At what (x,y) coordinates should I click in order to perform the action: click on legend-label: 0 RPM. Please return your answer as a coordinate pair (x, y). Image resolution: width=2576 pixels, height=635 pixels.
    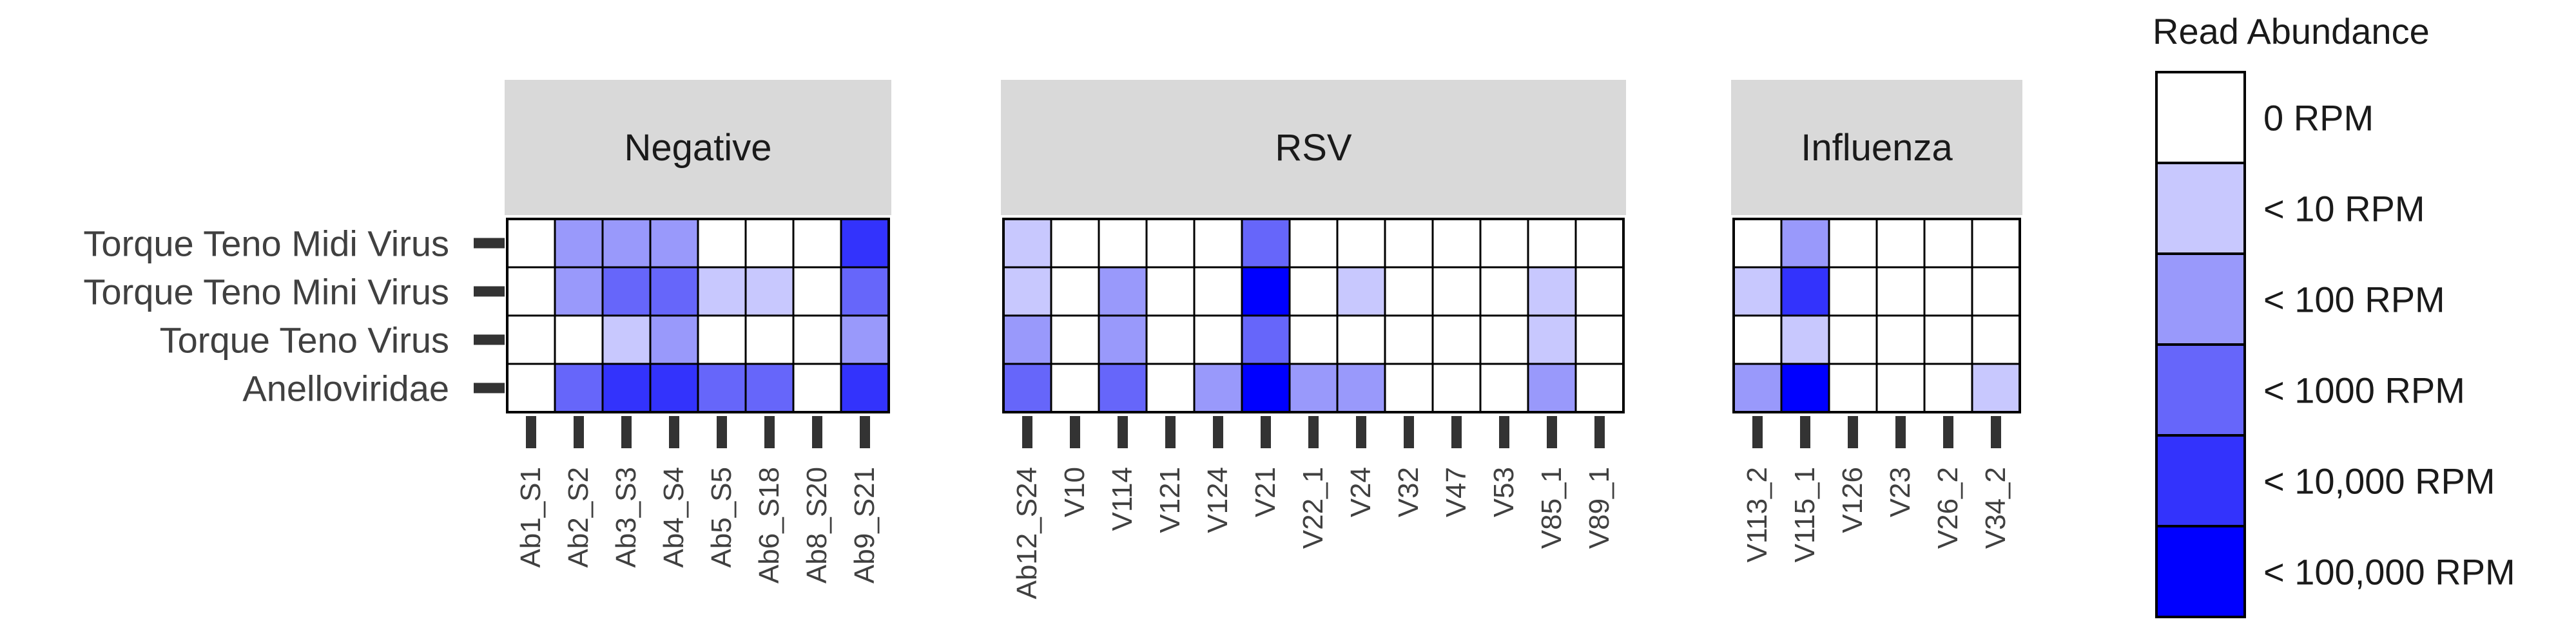
    Looking at the image, I should click on (2318, 118).